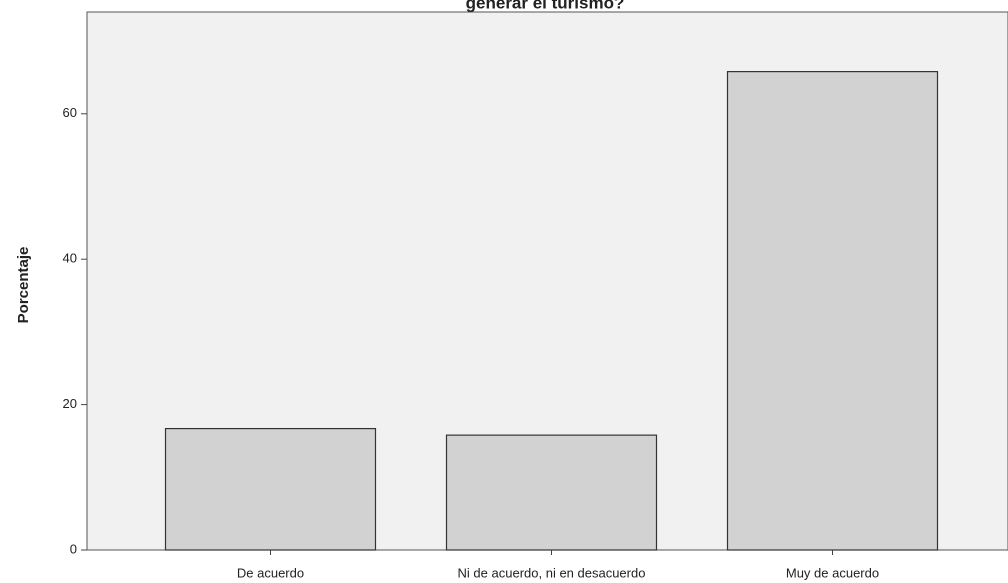 This screenshot has width=1008, height=583. I want to click on x-tick-label: Ni de acuerdo, ni en desacuerdo, so click(552, 572).